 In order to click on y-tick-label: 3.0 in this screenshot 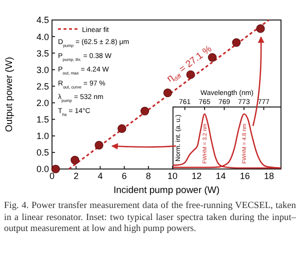, I will do `click(42, 69)`.